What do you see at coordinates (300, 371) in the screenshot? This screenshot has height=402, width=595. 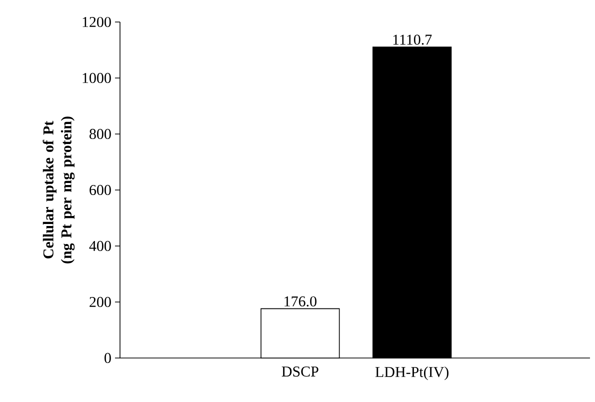 I see `x-tick-label: DSCP` at bounding box center [300, 371].